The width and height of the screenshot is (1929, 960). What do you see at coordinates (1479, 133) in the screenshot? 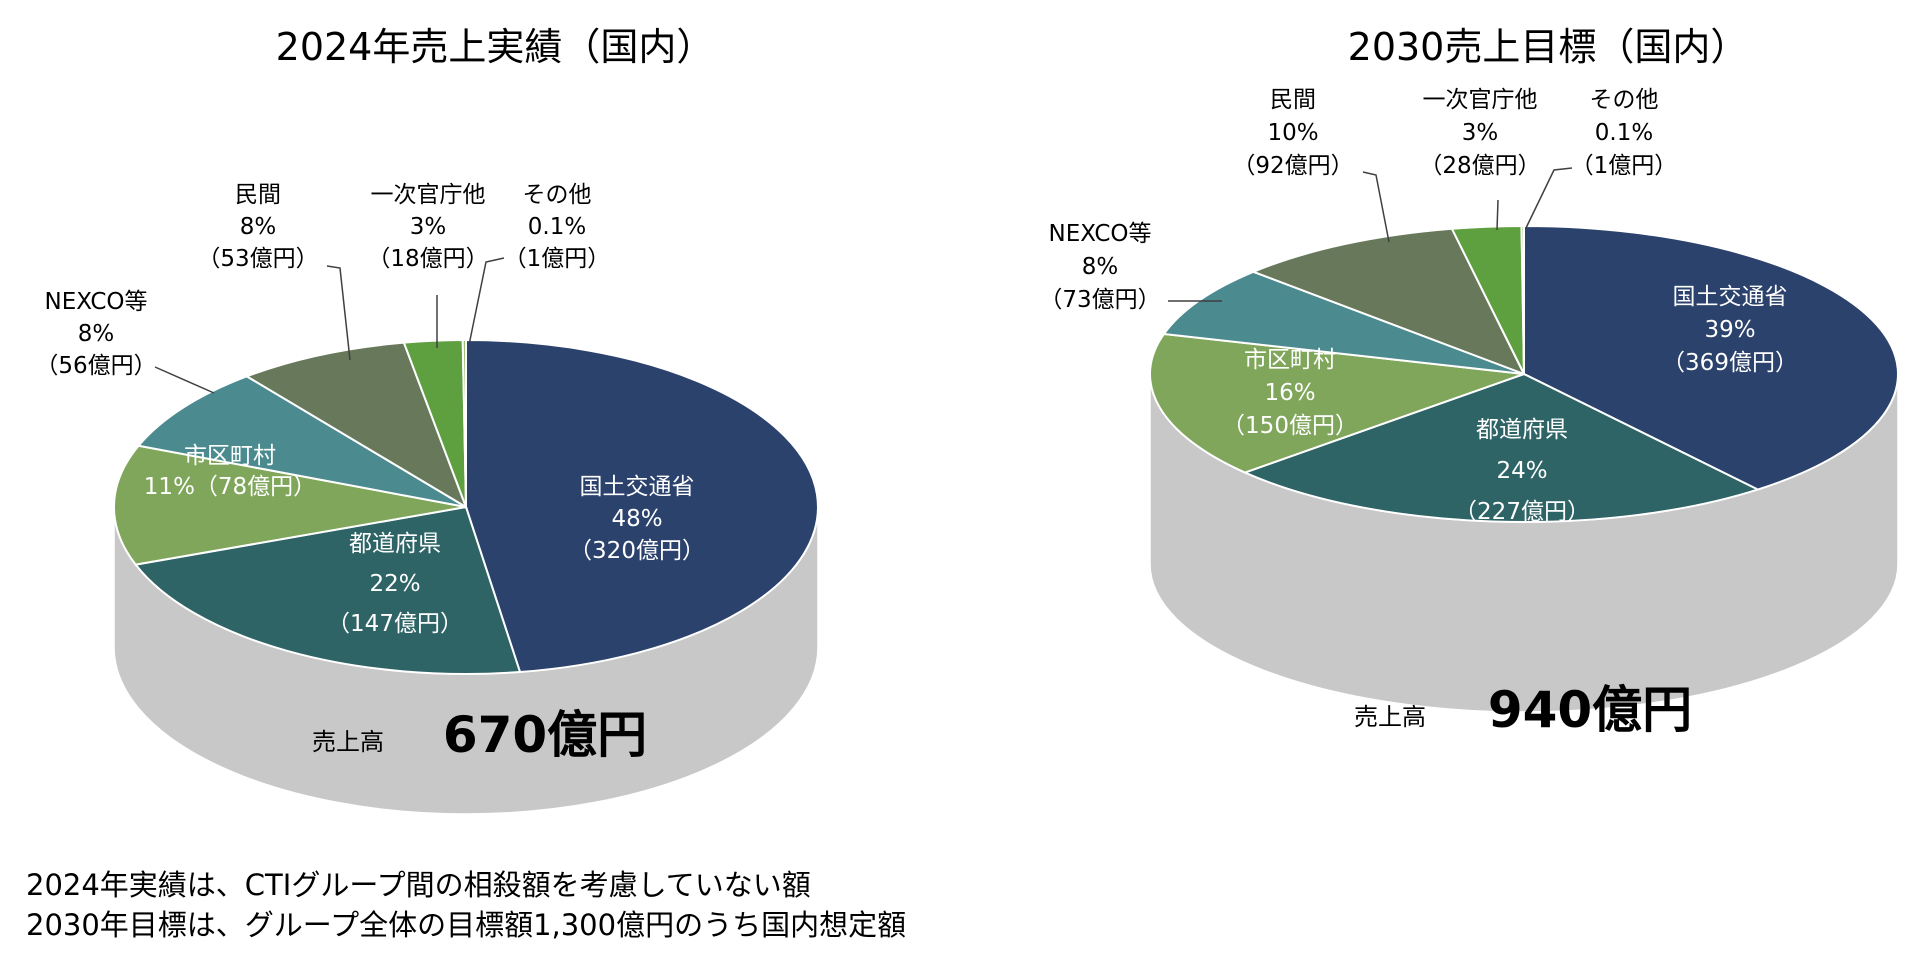
I see `slice-label-2-6: 一次官庁他 3%（28億円）` at bounding box center [1479, 133].